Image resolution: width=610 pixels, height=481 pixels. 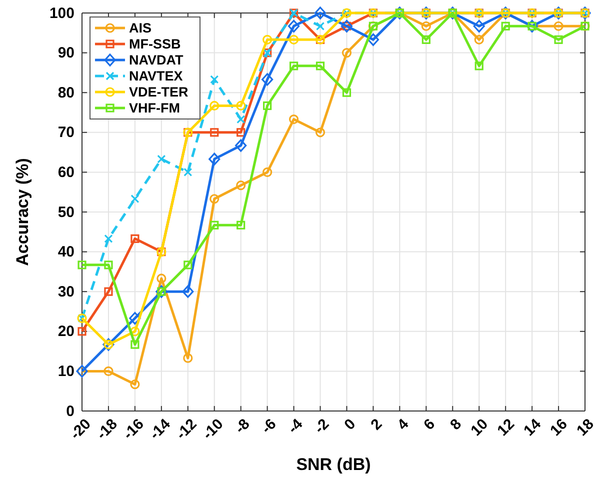 What do you see at coordinates (506, 428) in the screenshot?
I see `x-tick-label: 12` at bounding box center [506, 428].